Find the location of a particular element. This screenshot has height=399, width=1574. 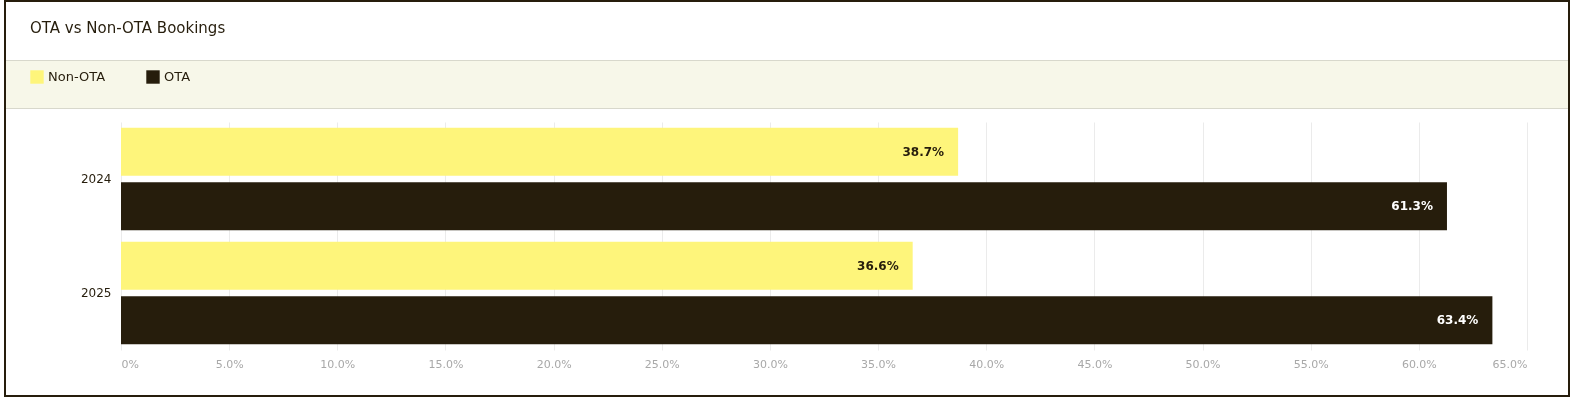

x-tick-label: 65.0% is located at coordinates (1510, 364).